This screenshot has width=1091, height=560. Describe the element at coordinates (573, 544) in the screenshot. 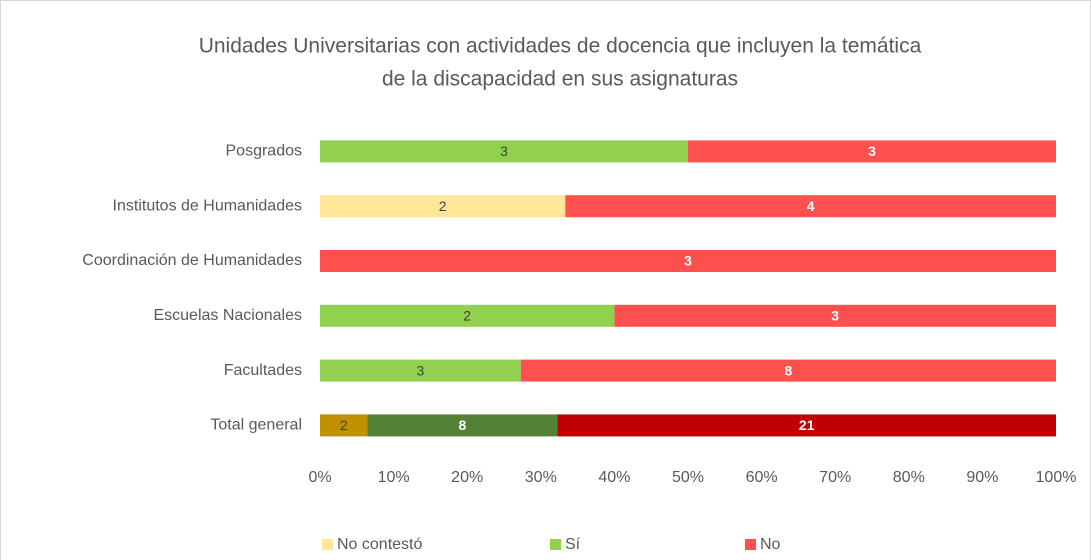

I see `legend-label: Sí` at that location.